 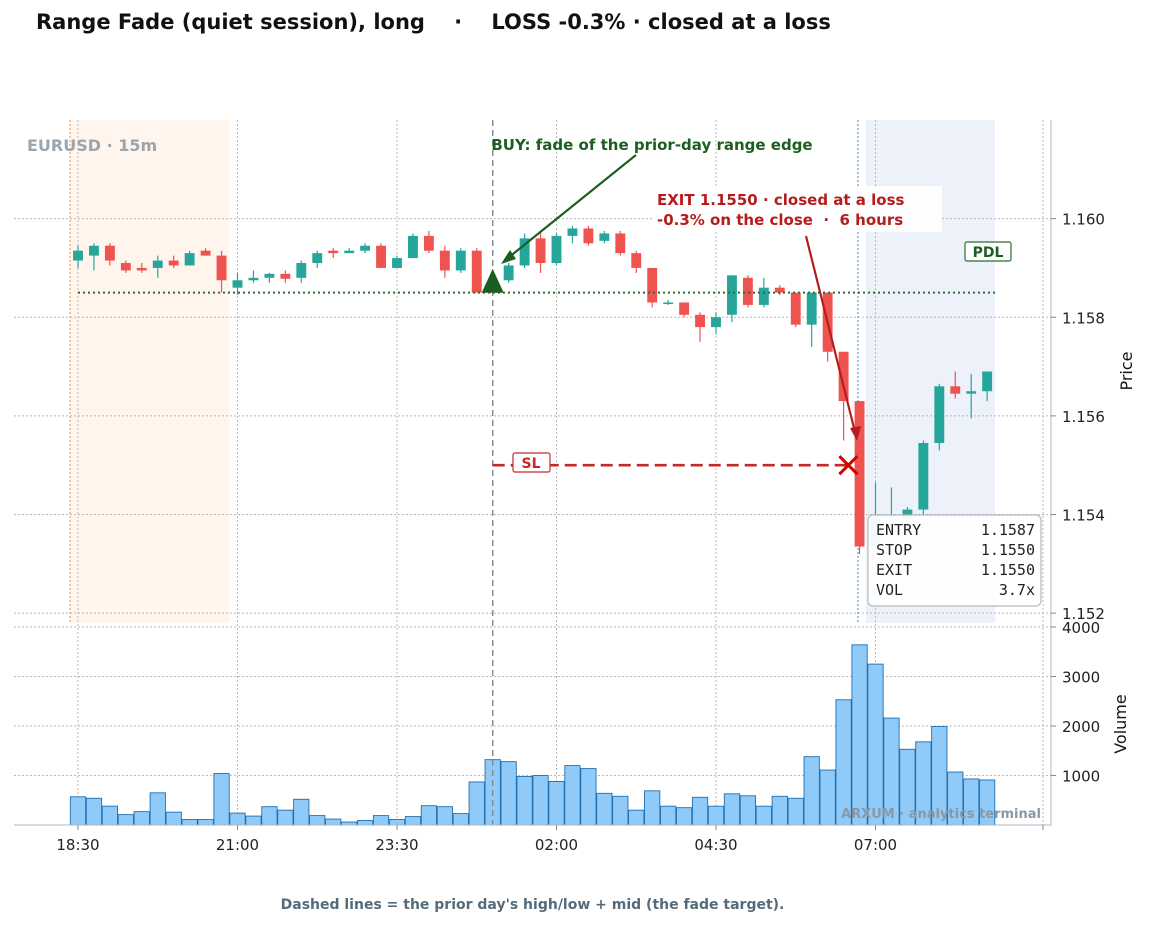 What do you see at coordinates (1083, 417) in the screenshot?
I see `price-tick-label: 1.156` at bounding box center [1083, 417].